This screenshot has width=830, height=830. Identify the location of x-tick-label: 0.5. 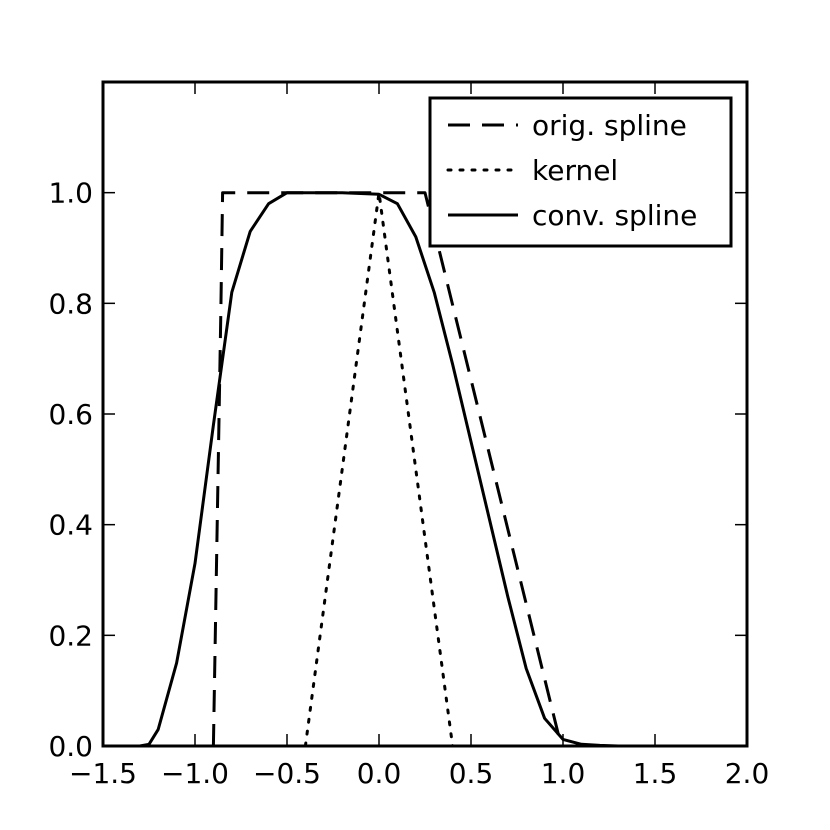
(471, 773).